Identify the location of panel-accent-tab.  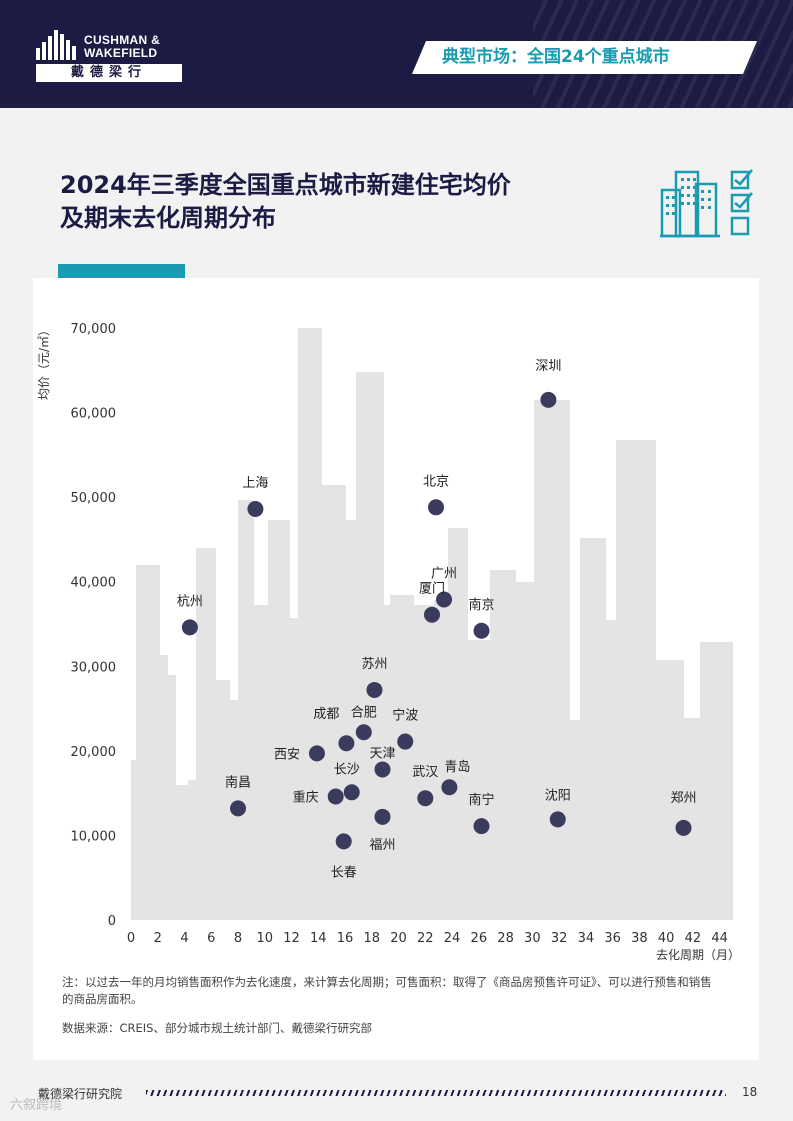
(121, 271).